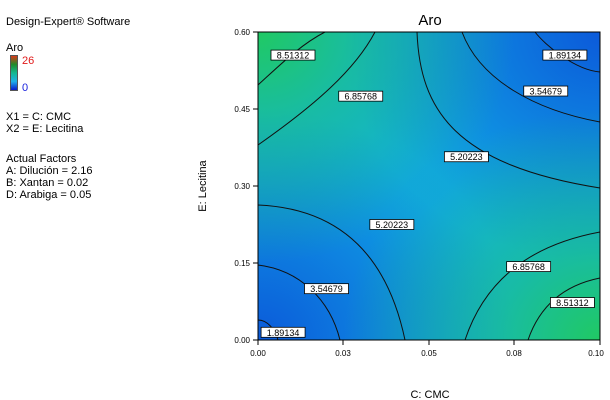  I want to click on y-tick-label-2: 0.30, so click(242, 186).